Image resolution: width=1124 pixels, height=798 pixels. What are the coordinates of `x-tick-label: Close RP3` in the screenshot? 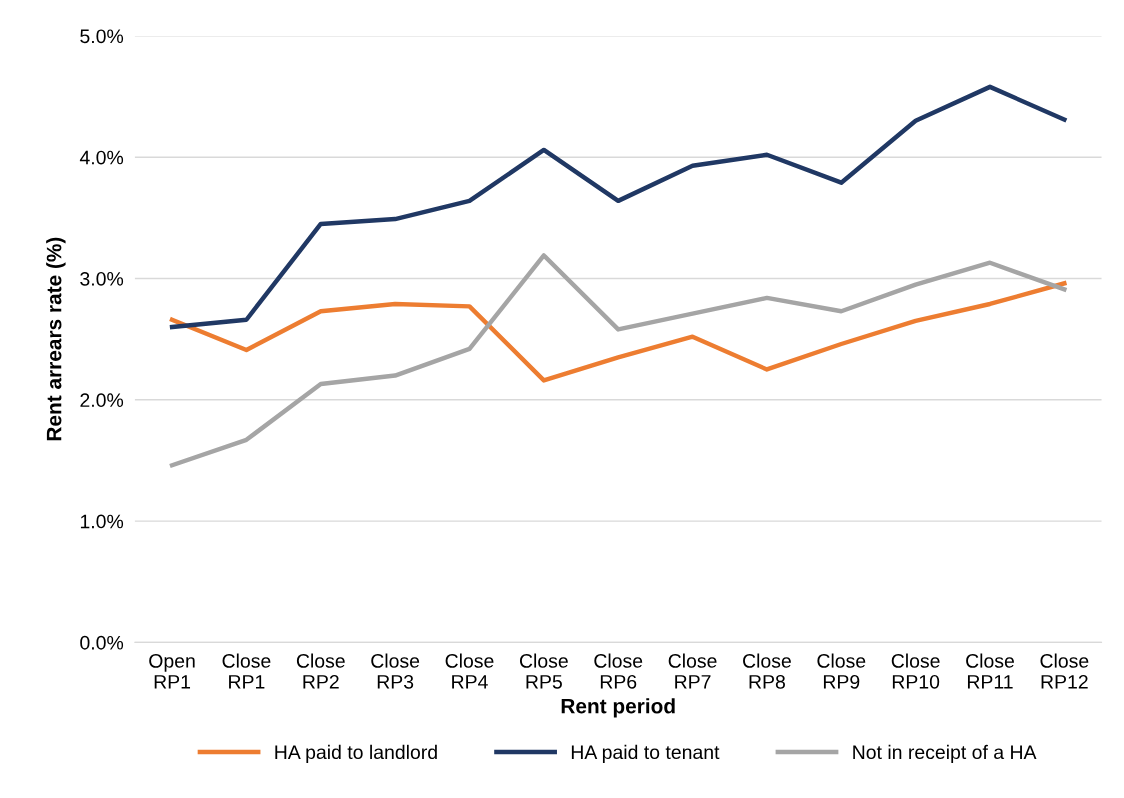 It's located at (395, 671).